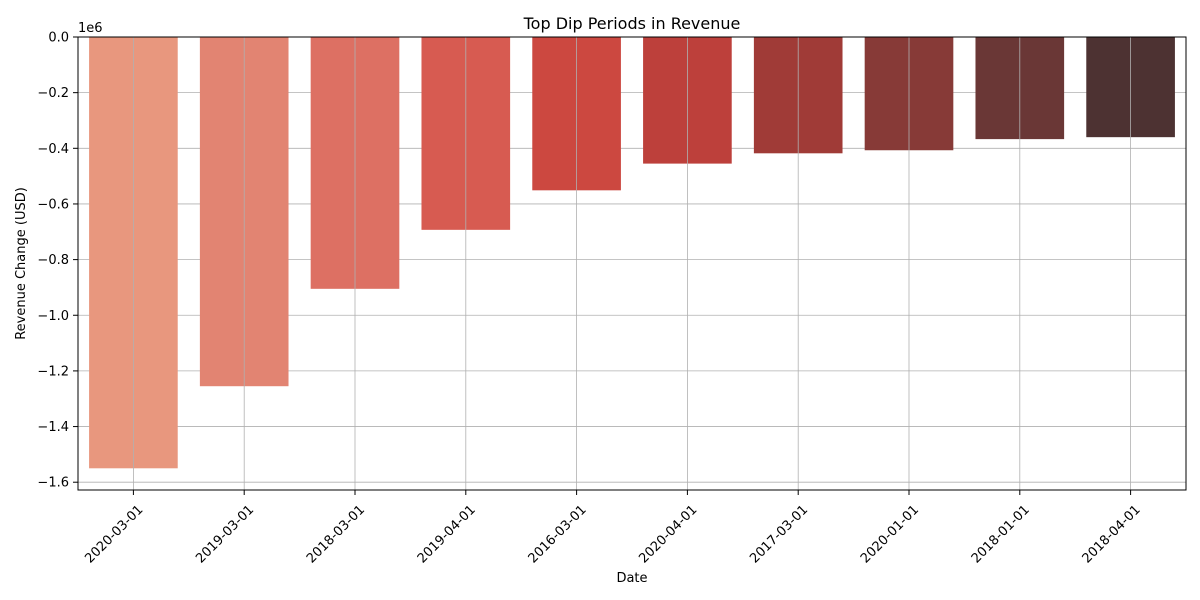 Image resolution: width=1200 pixels, height=600 pixels. I want to click on x-tick-label: 2018-03-01, so click(336, 534).